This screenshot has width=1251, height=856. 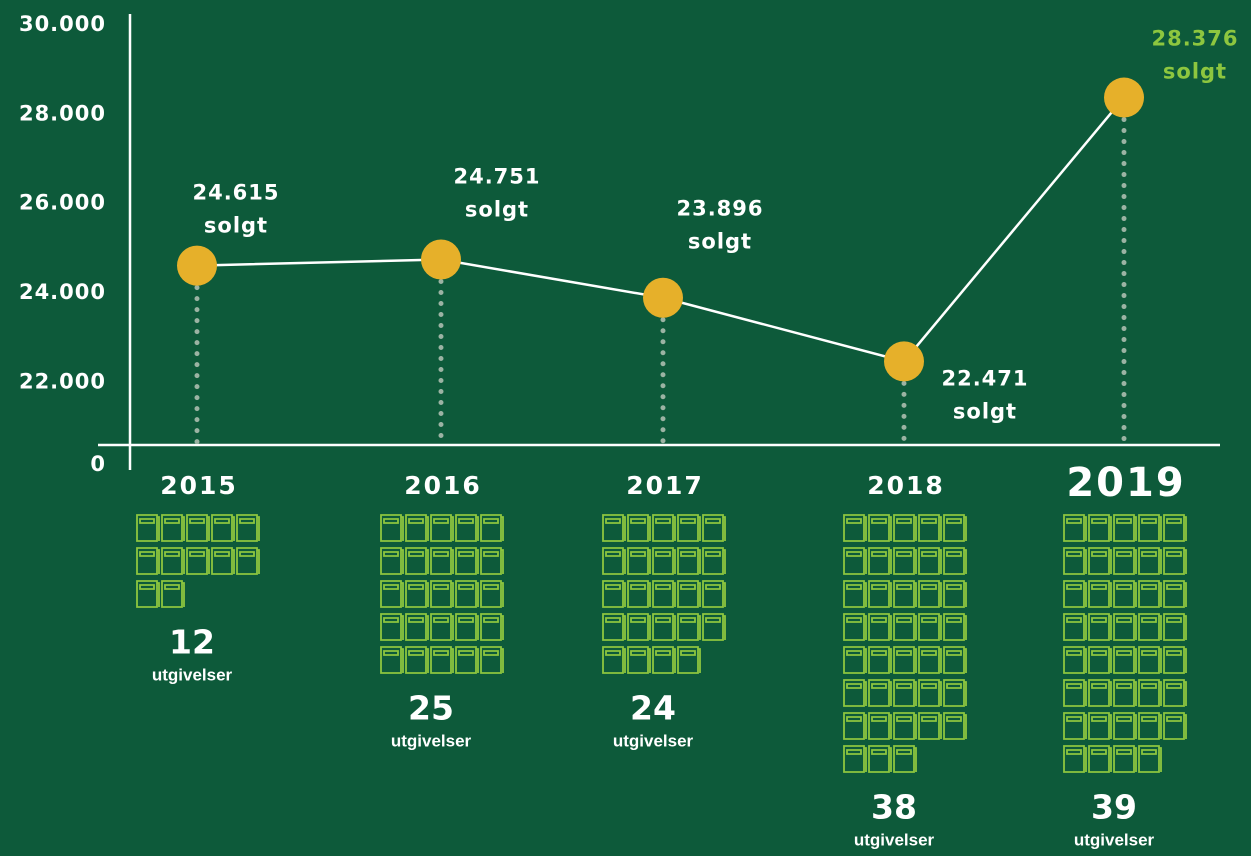 I want to click on y-tick-label: 22.000, so click(x=62, y=381).